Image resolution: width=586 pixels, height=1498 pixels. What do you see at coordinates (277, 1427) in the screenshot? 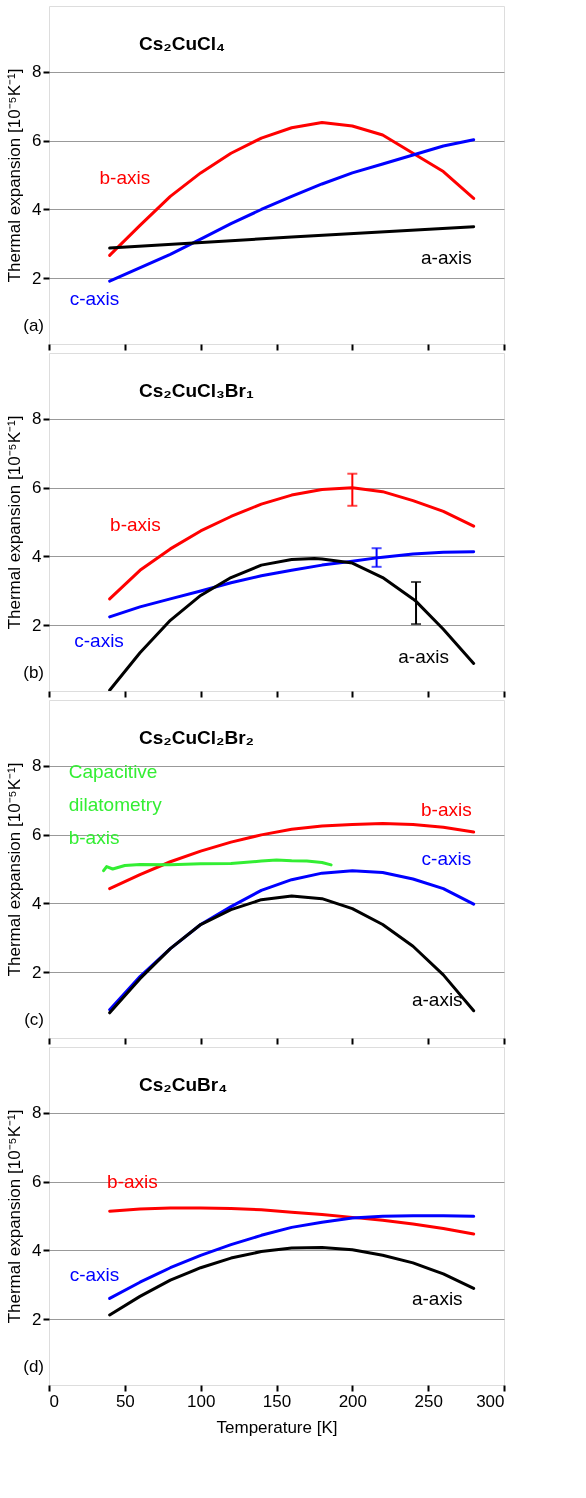
I see `x-axis-title: Temperature [K]` at bounding box center [277, 1427].